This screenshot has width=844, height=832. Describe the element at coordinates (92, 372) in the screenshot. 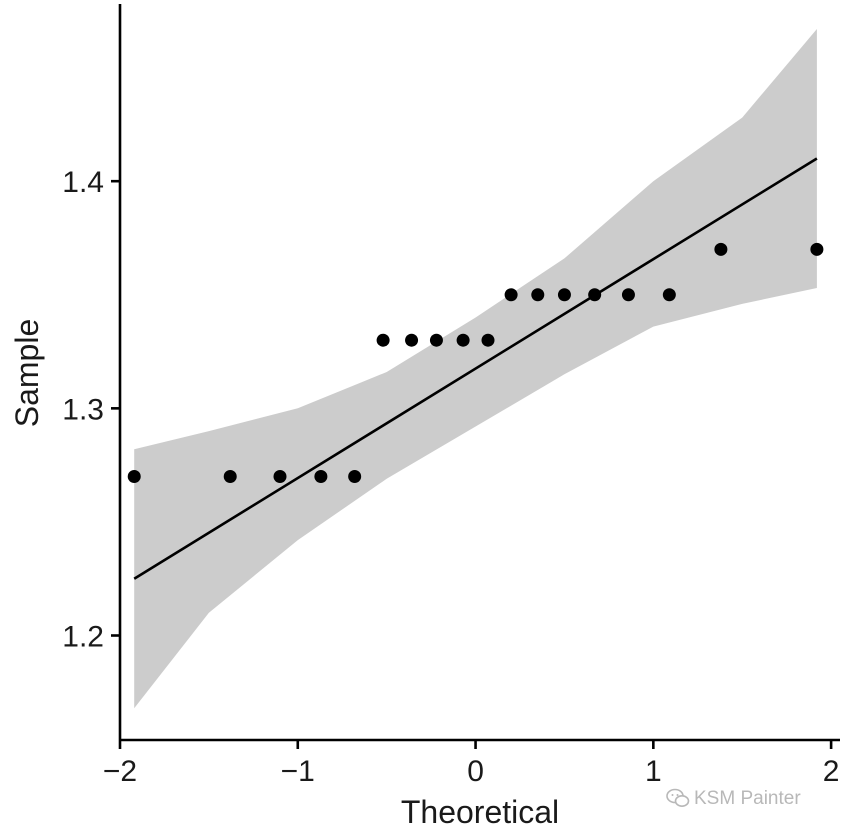

I see `y-axis: 1.2 1.3 1.4` at that location.